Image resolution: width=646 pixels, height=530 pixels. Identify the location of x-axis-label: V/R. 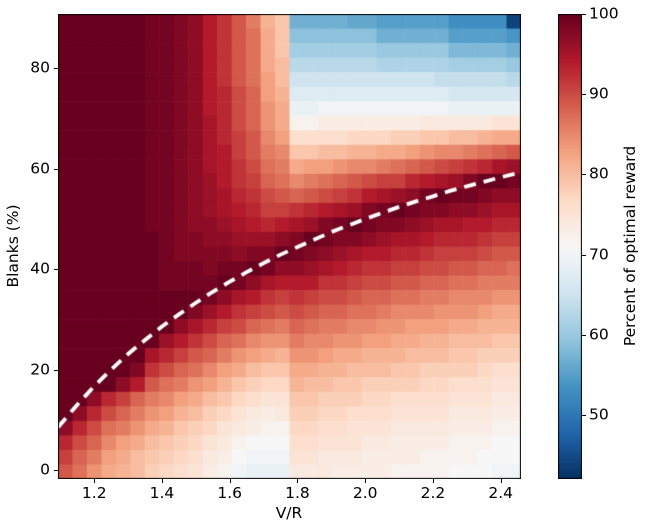
(289, 513).